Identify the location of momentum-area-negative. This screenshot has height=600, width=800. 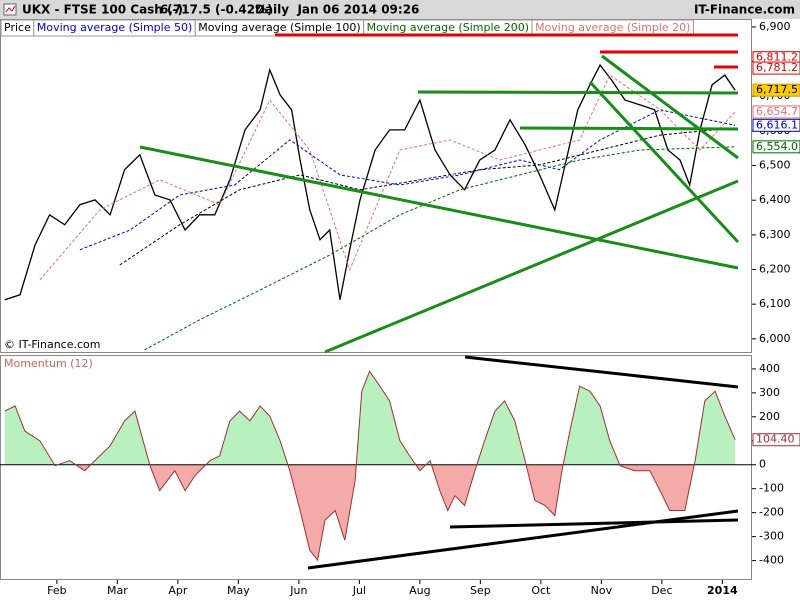
(374, 512).